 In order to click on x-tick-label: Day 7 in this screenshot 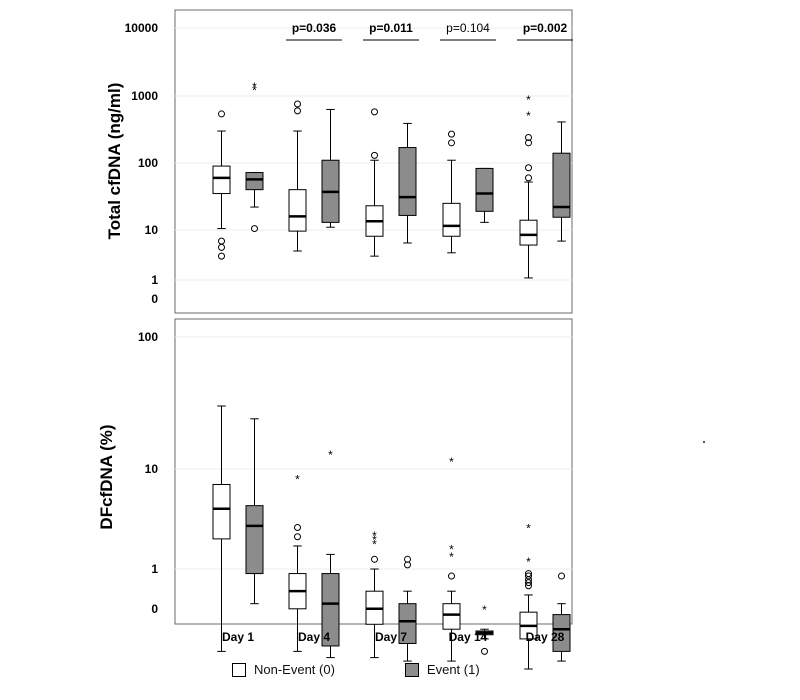, I will do `click(391, 637)`.